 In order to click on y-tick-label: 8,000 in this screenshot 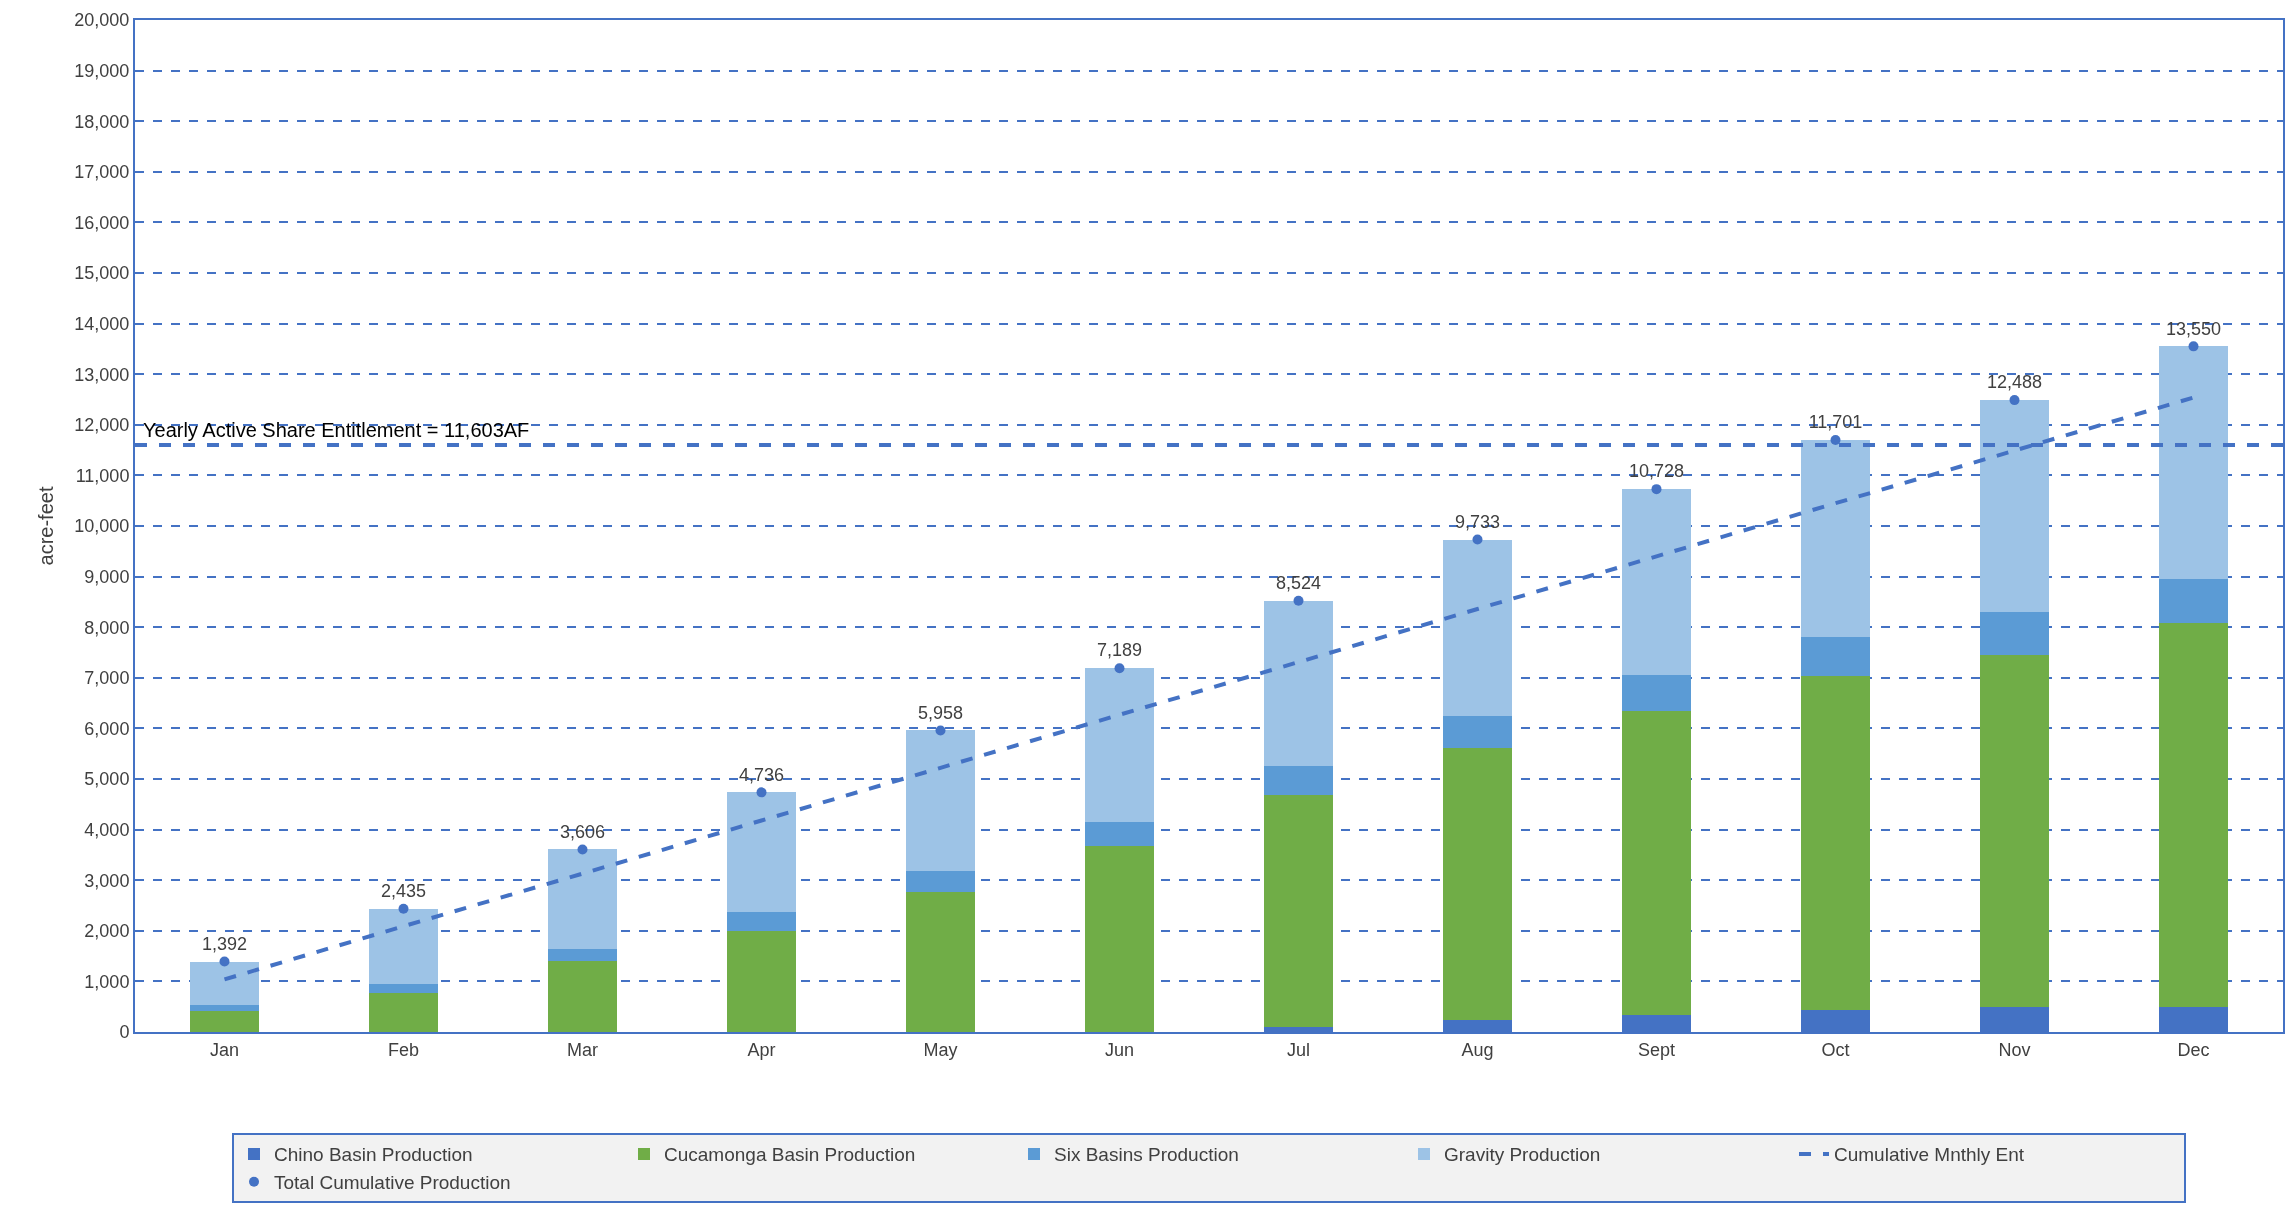, I will do `click(107, 627)`.